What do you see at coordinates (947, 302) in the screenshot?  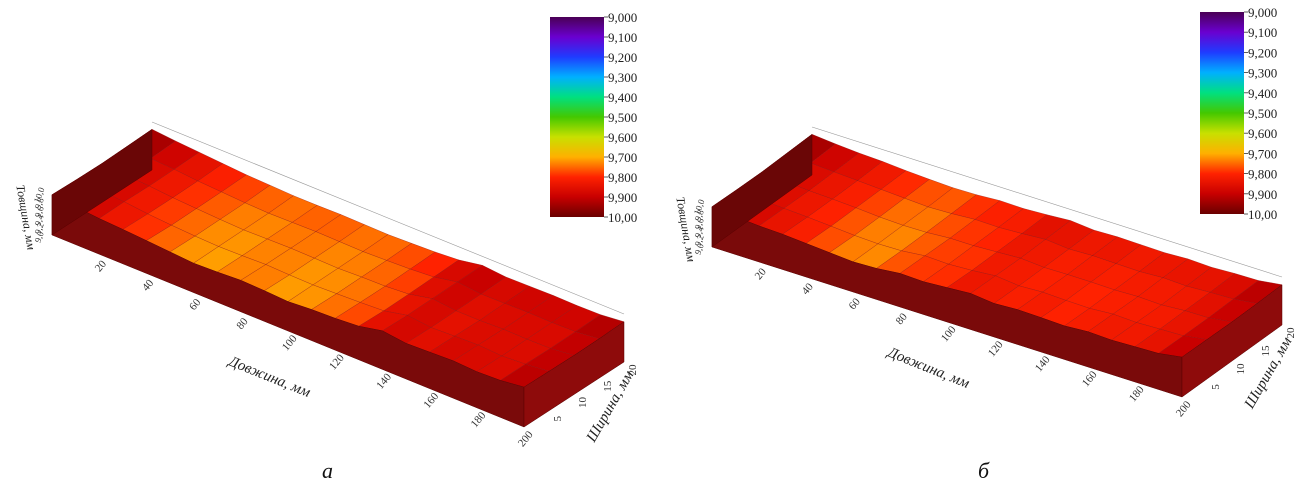 I see `front-wall` at bounding box center [947, 302].